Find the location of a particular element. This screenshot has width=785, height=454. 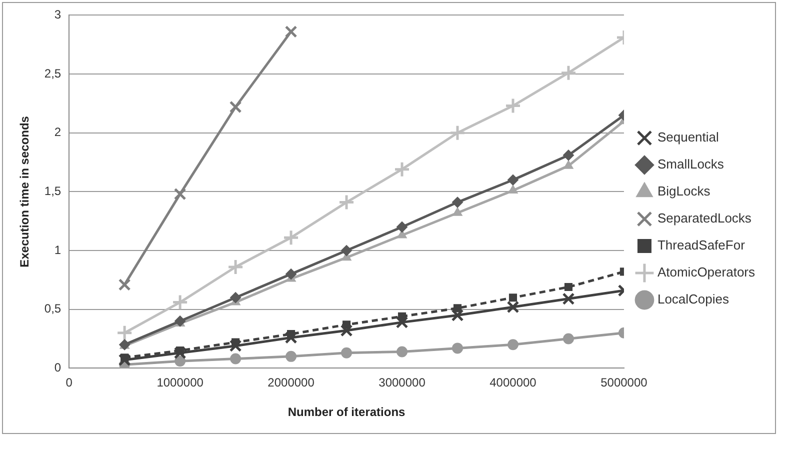

y-tick-label: 1,5 is located at coordinates (53, 191).